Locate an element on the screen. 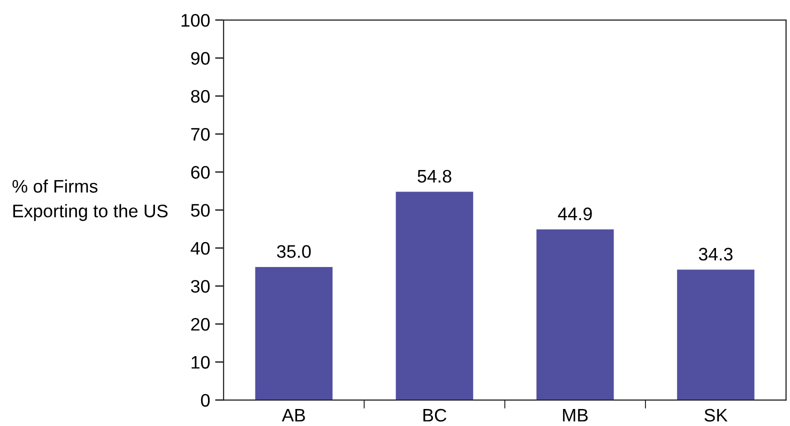 This screenshot has height=426, width=790. y-tick-label: 70 is located at coordinates (200, 134).